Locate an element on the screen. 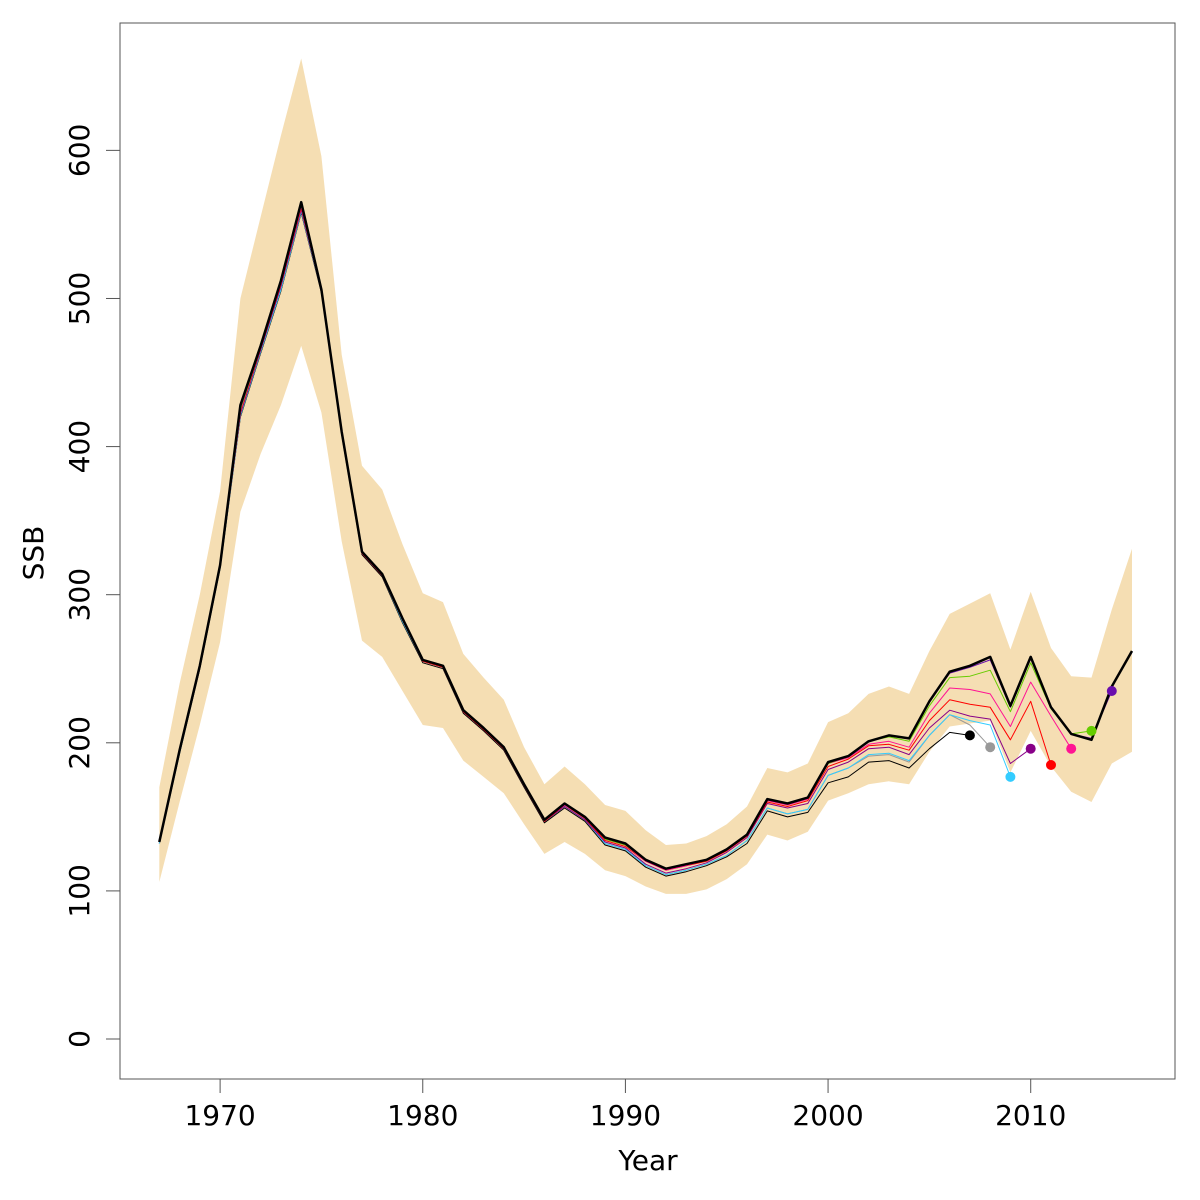 The image size is (1200, 1200). hindcast-endpoint-2010 is located at coordinates (1030, 748).